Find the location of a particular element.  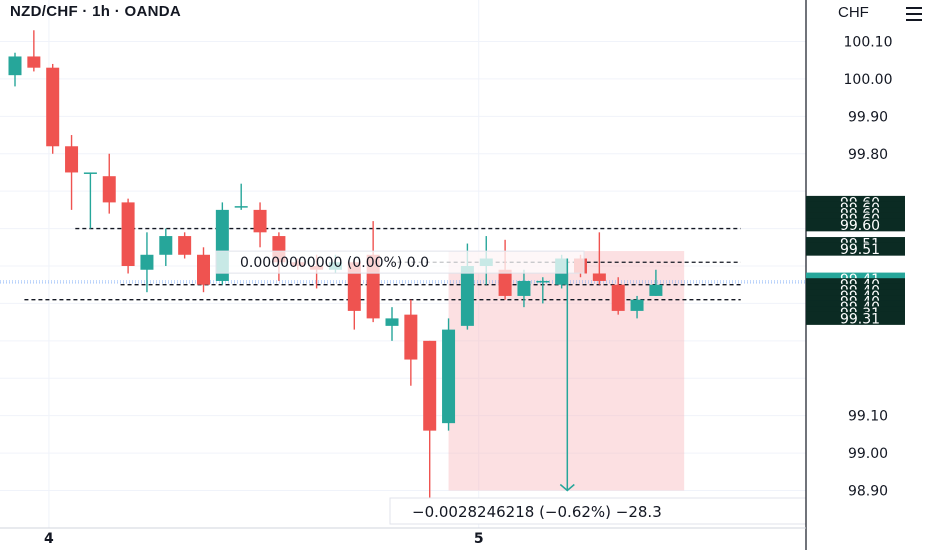

y-tick-label: 98.90 is located at coordinates (868, 492).